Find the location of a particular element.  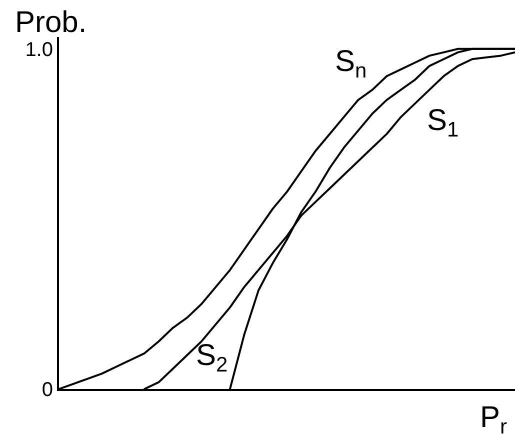

y-axis-title: Prob. is located at coordinates (51, 22).